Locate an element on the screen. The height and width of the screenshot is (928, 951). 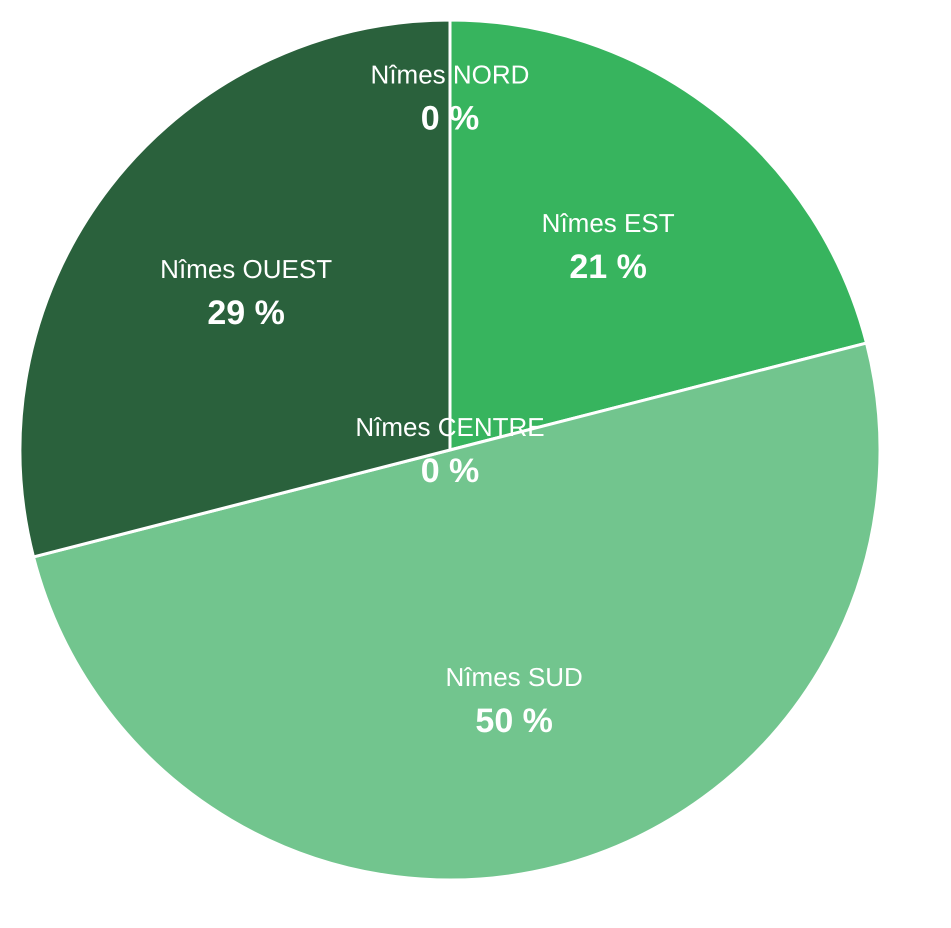
category-label: Nîmes NORD is located at coordinates (450, 74).